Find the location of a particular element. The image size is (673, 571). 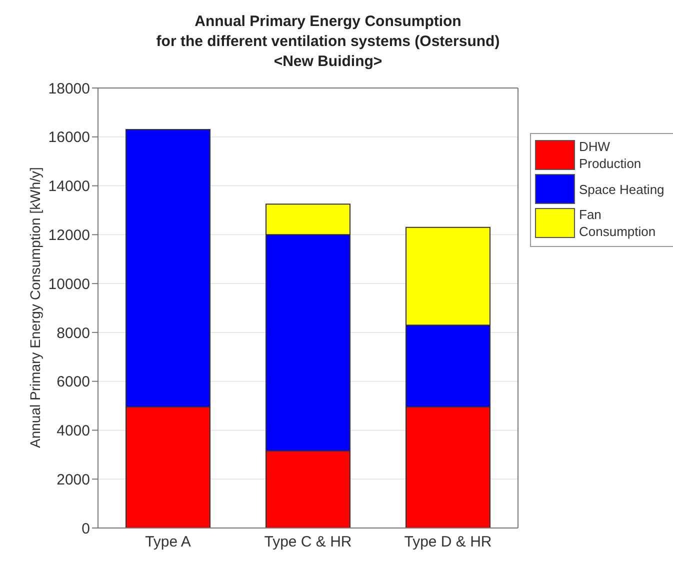

y-tick-label: 14000 is located at coordinates (69, 187).